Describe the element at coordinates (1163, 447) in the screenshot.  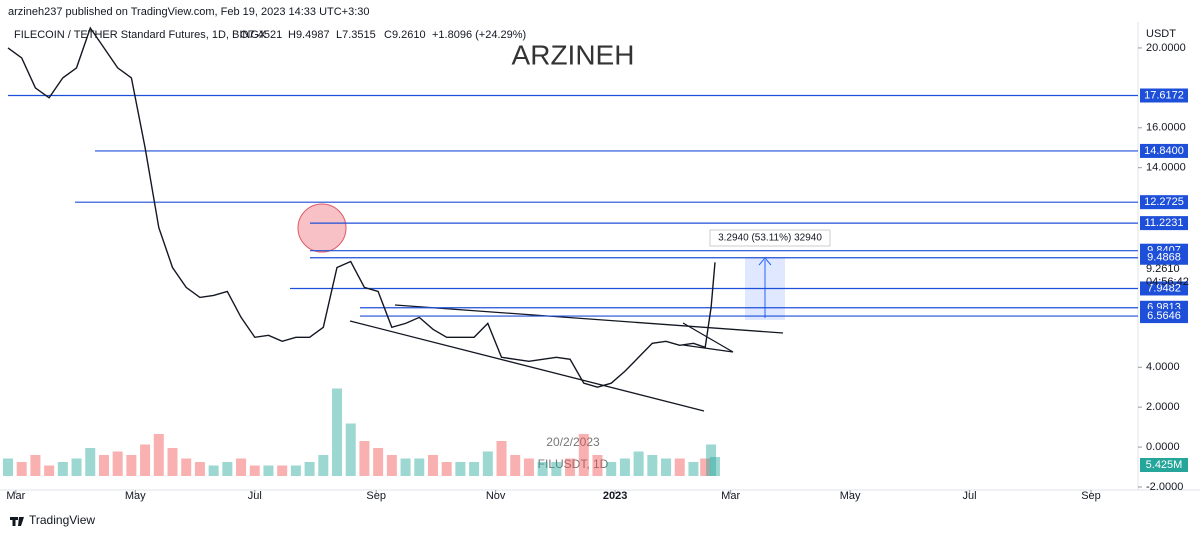
I see `y-tick-label: 0.0000` at that location.